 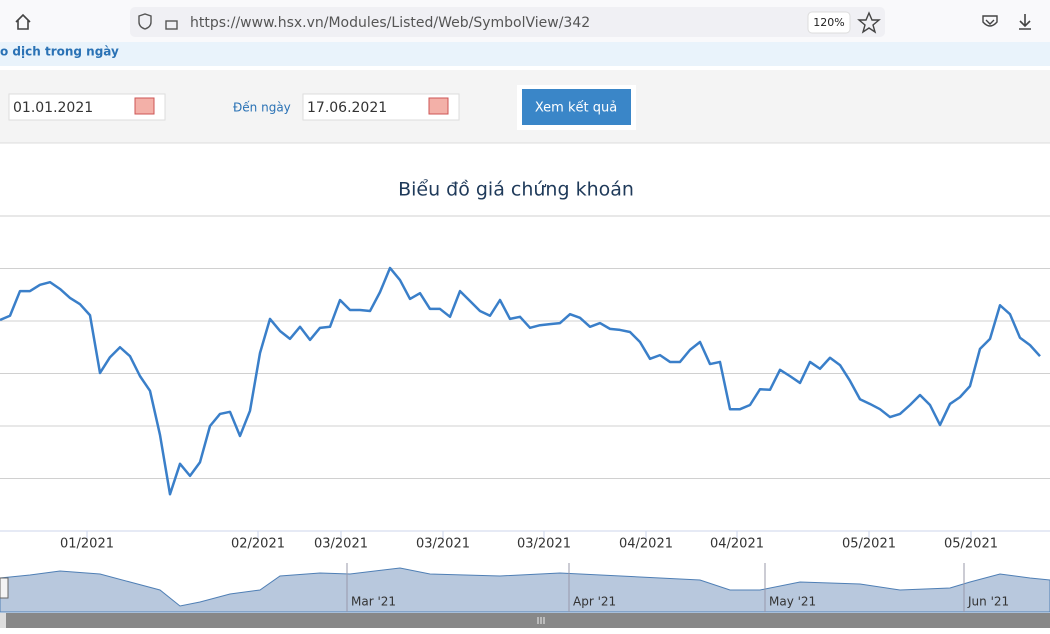 What do you see at coordinates (145, 21) in the screenshot?
I see `shield-icon` at bounding box center [145, 21].